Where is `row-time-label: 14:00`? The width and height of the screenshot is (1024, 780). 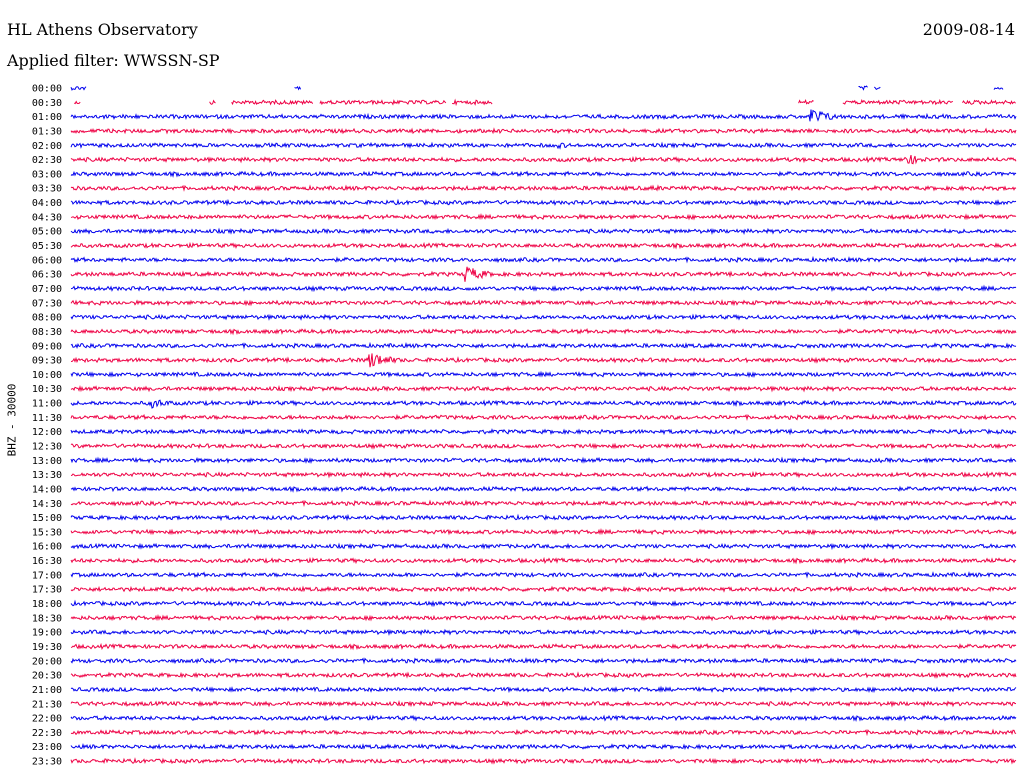
row-time-label: 14:00 is located at coordinates (47, 489).